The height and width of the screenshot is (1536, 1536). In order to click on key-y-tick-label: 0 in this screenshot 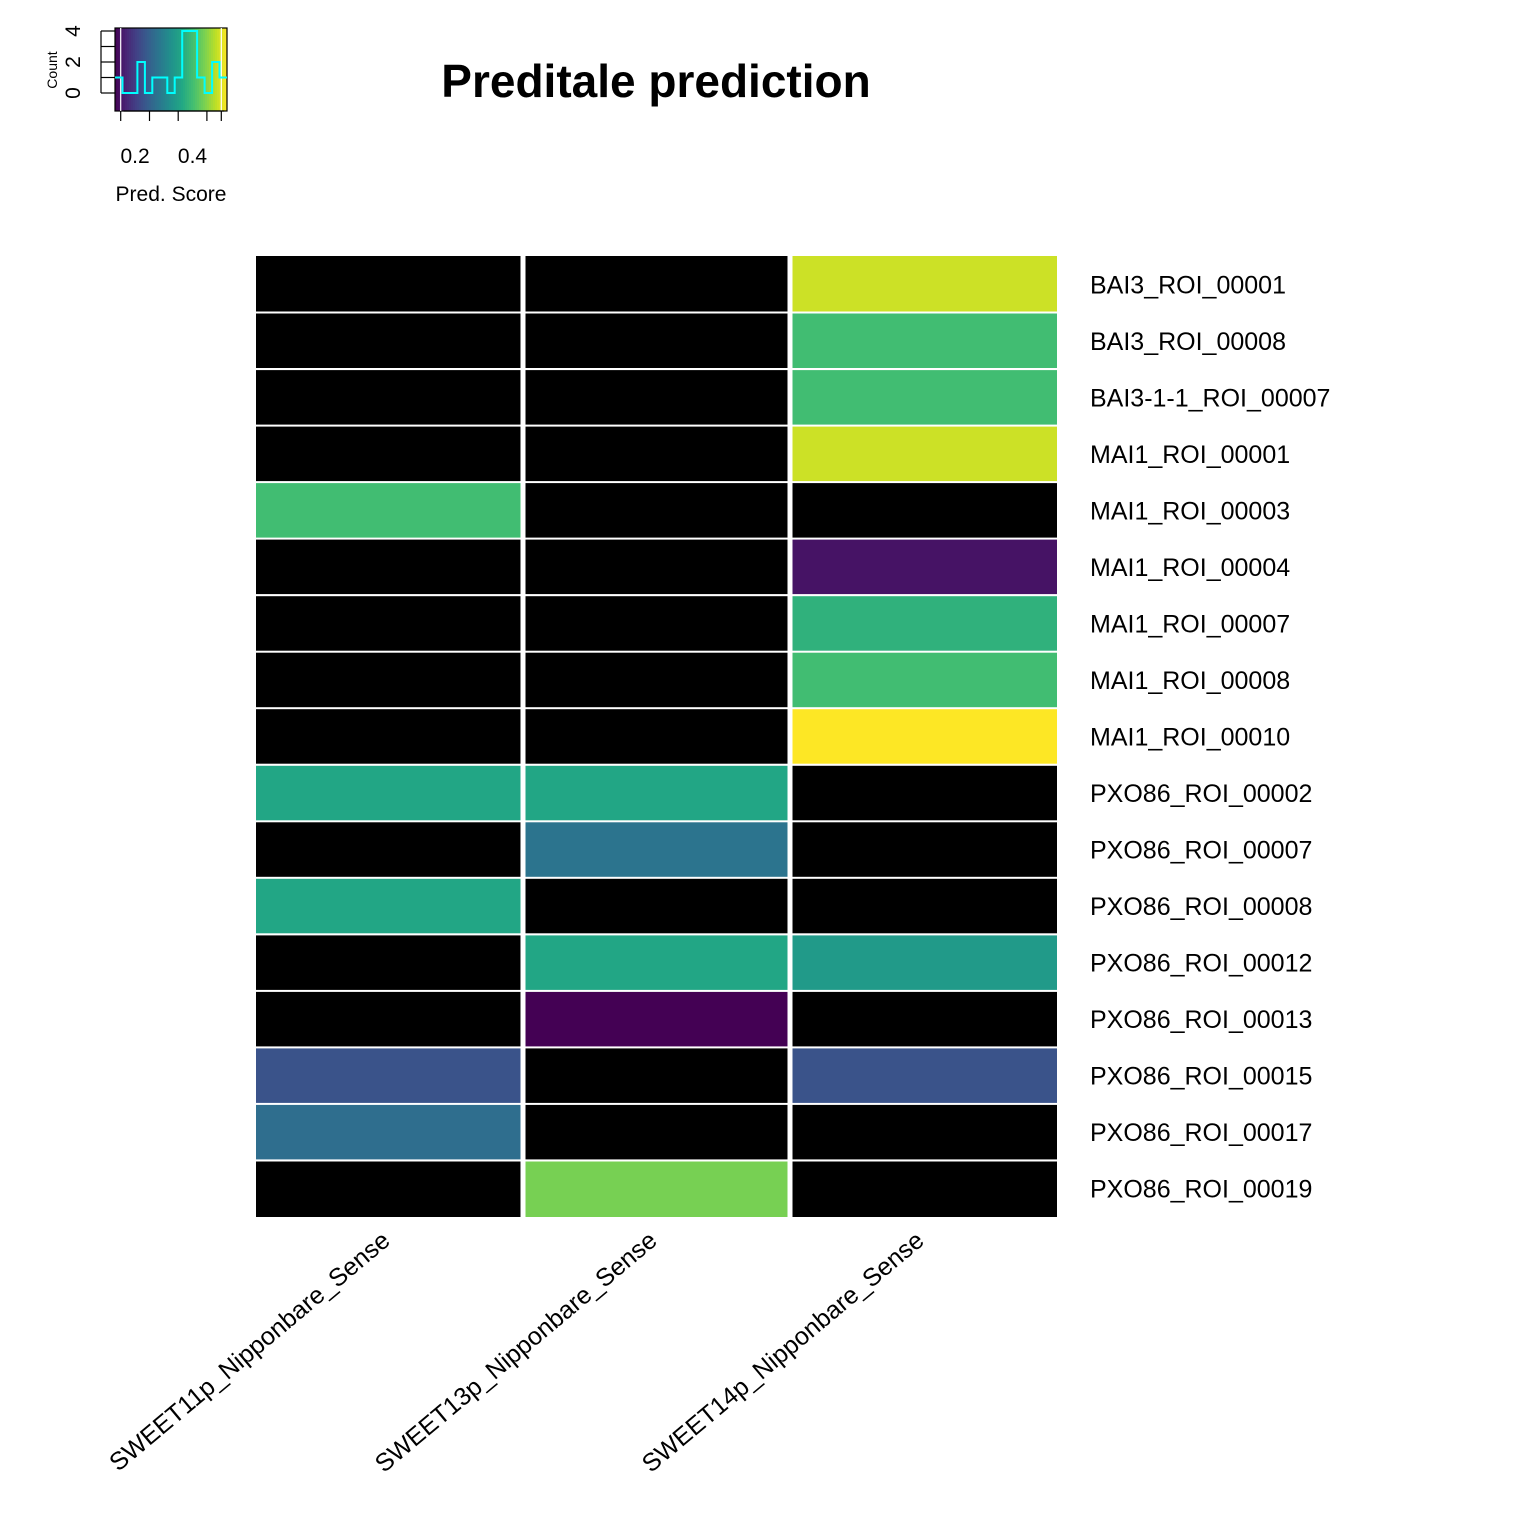, I will do `click(73, 93)`.